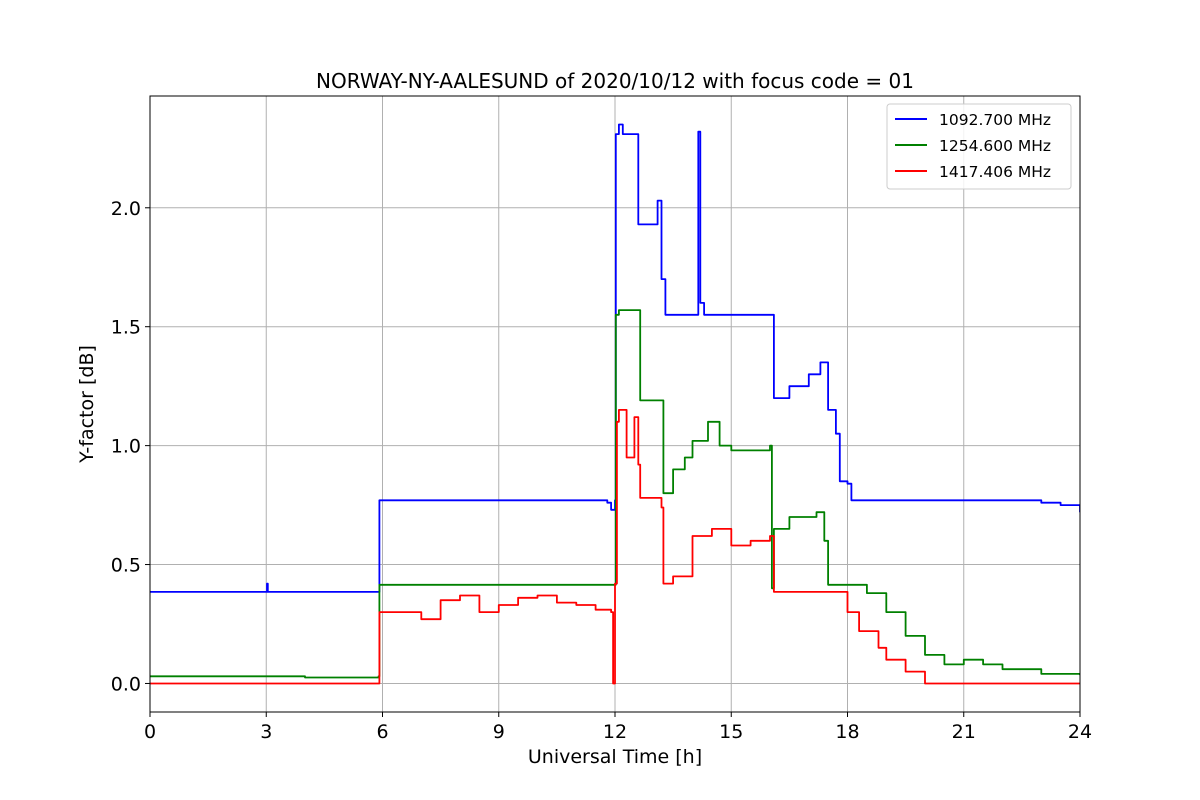 The width and height of the screenshot is (1200, 800). What do you see at coordinates (615, 732) in the screenshot?
I see `x-tick-label: 12` at bounding box center [615, 732].